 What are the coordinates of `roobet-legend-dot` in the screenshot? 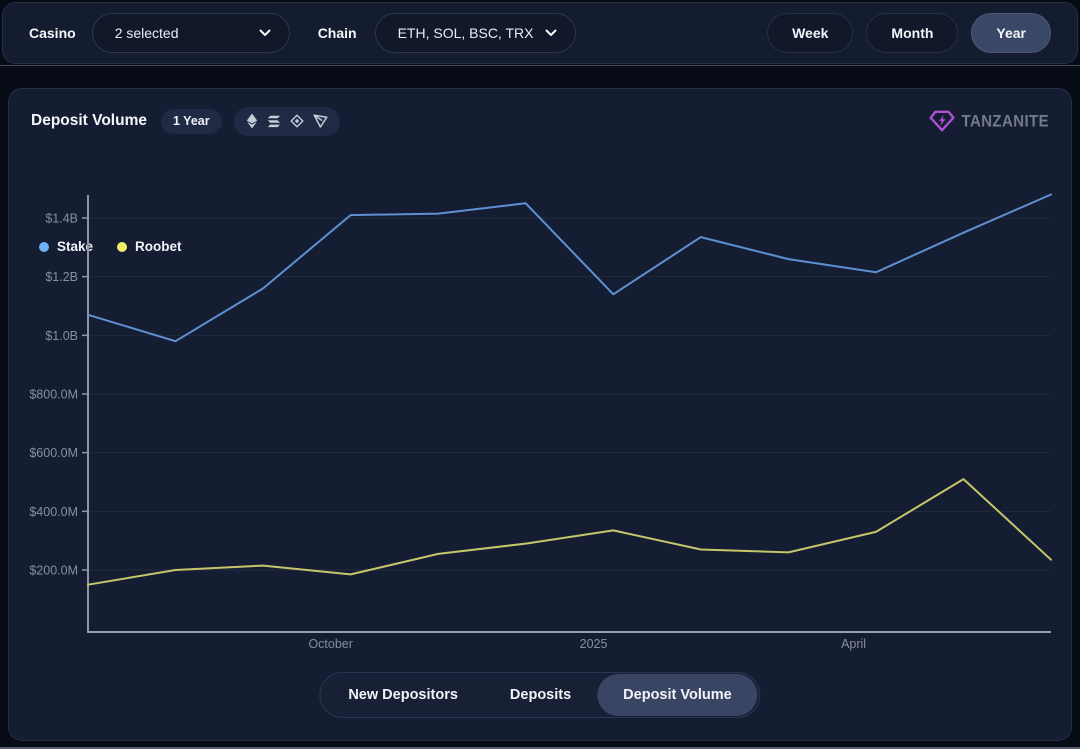 It's located at (122, 246).